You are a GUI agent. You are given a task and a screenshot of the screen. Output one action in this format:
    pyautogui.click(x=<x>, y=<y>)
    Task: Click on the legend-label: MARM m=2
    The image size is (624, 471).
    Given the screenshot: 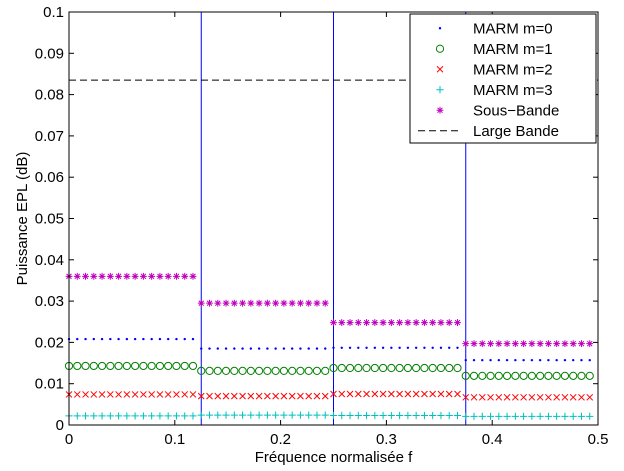 What is the action you would take?
    pyautogui.click(x=513, y=69)
    